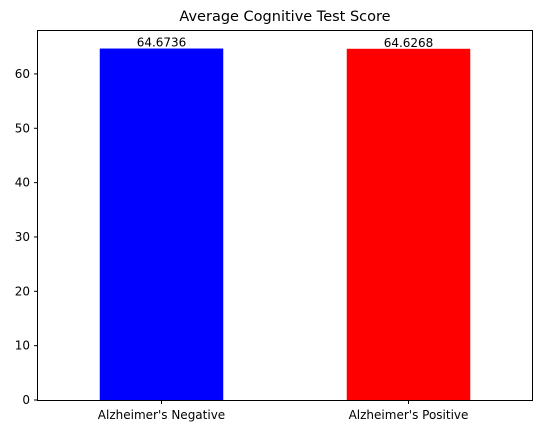 The width and height of the screenshot is (543, 433). Describe the element at coordinates (409, 415) in the screenshot. I see `x-tick-label: Alzheimer's Positive` at that location.